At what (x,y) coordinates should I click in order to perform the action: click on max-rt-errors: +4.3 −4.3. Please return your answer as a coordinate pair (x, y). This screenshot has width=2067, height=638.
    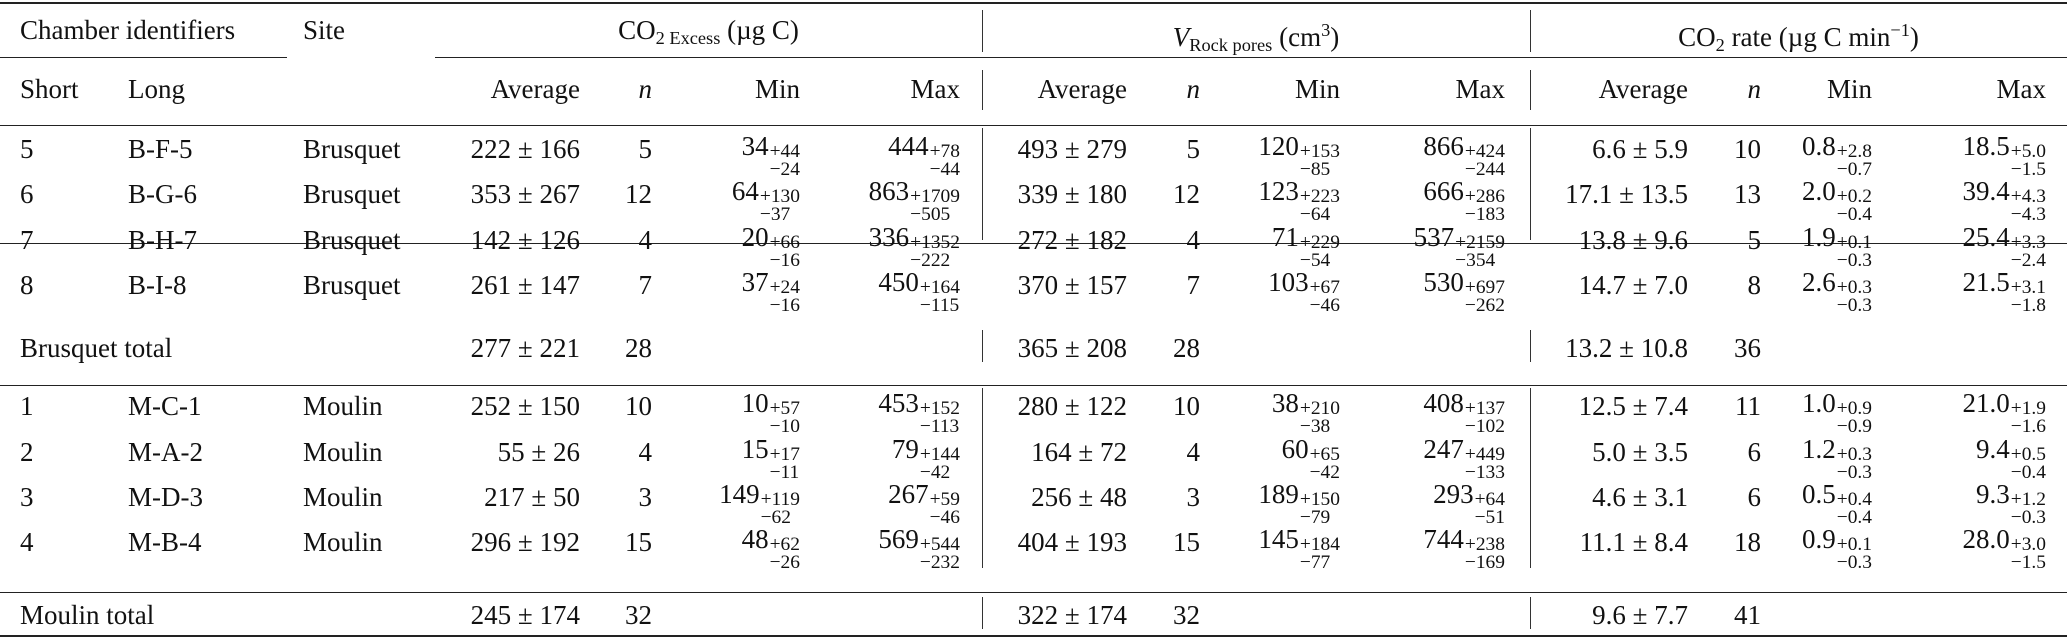
    Looking at the image, I should click on (2028, 206).